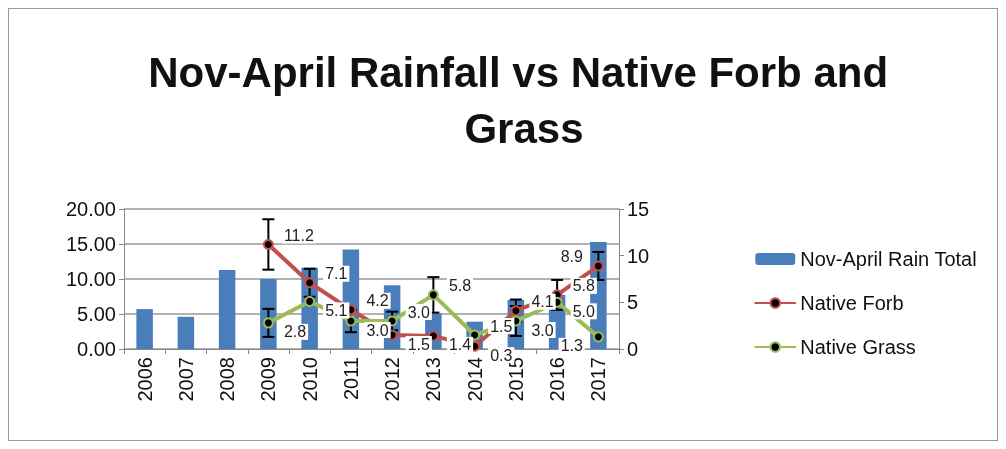 The image size is (1006, 449). Describe the element at coordinates (583, 311) in the screenshot. I see `data-label: 5.0` at that location.